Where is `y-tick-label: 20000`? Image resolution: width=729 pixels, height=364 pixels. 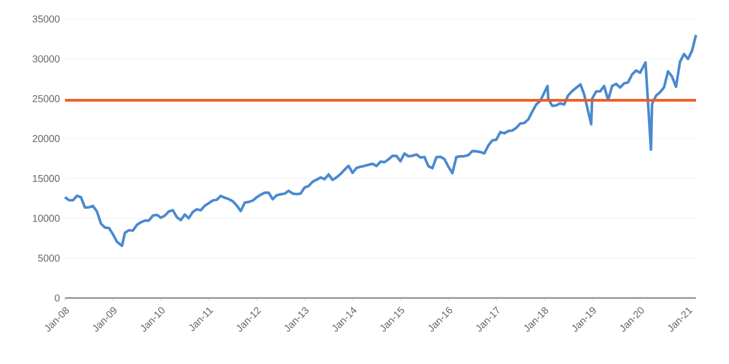 y-tick-label: 20000 is located at coordinates (46, 138).